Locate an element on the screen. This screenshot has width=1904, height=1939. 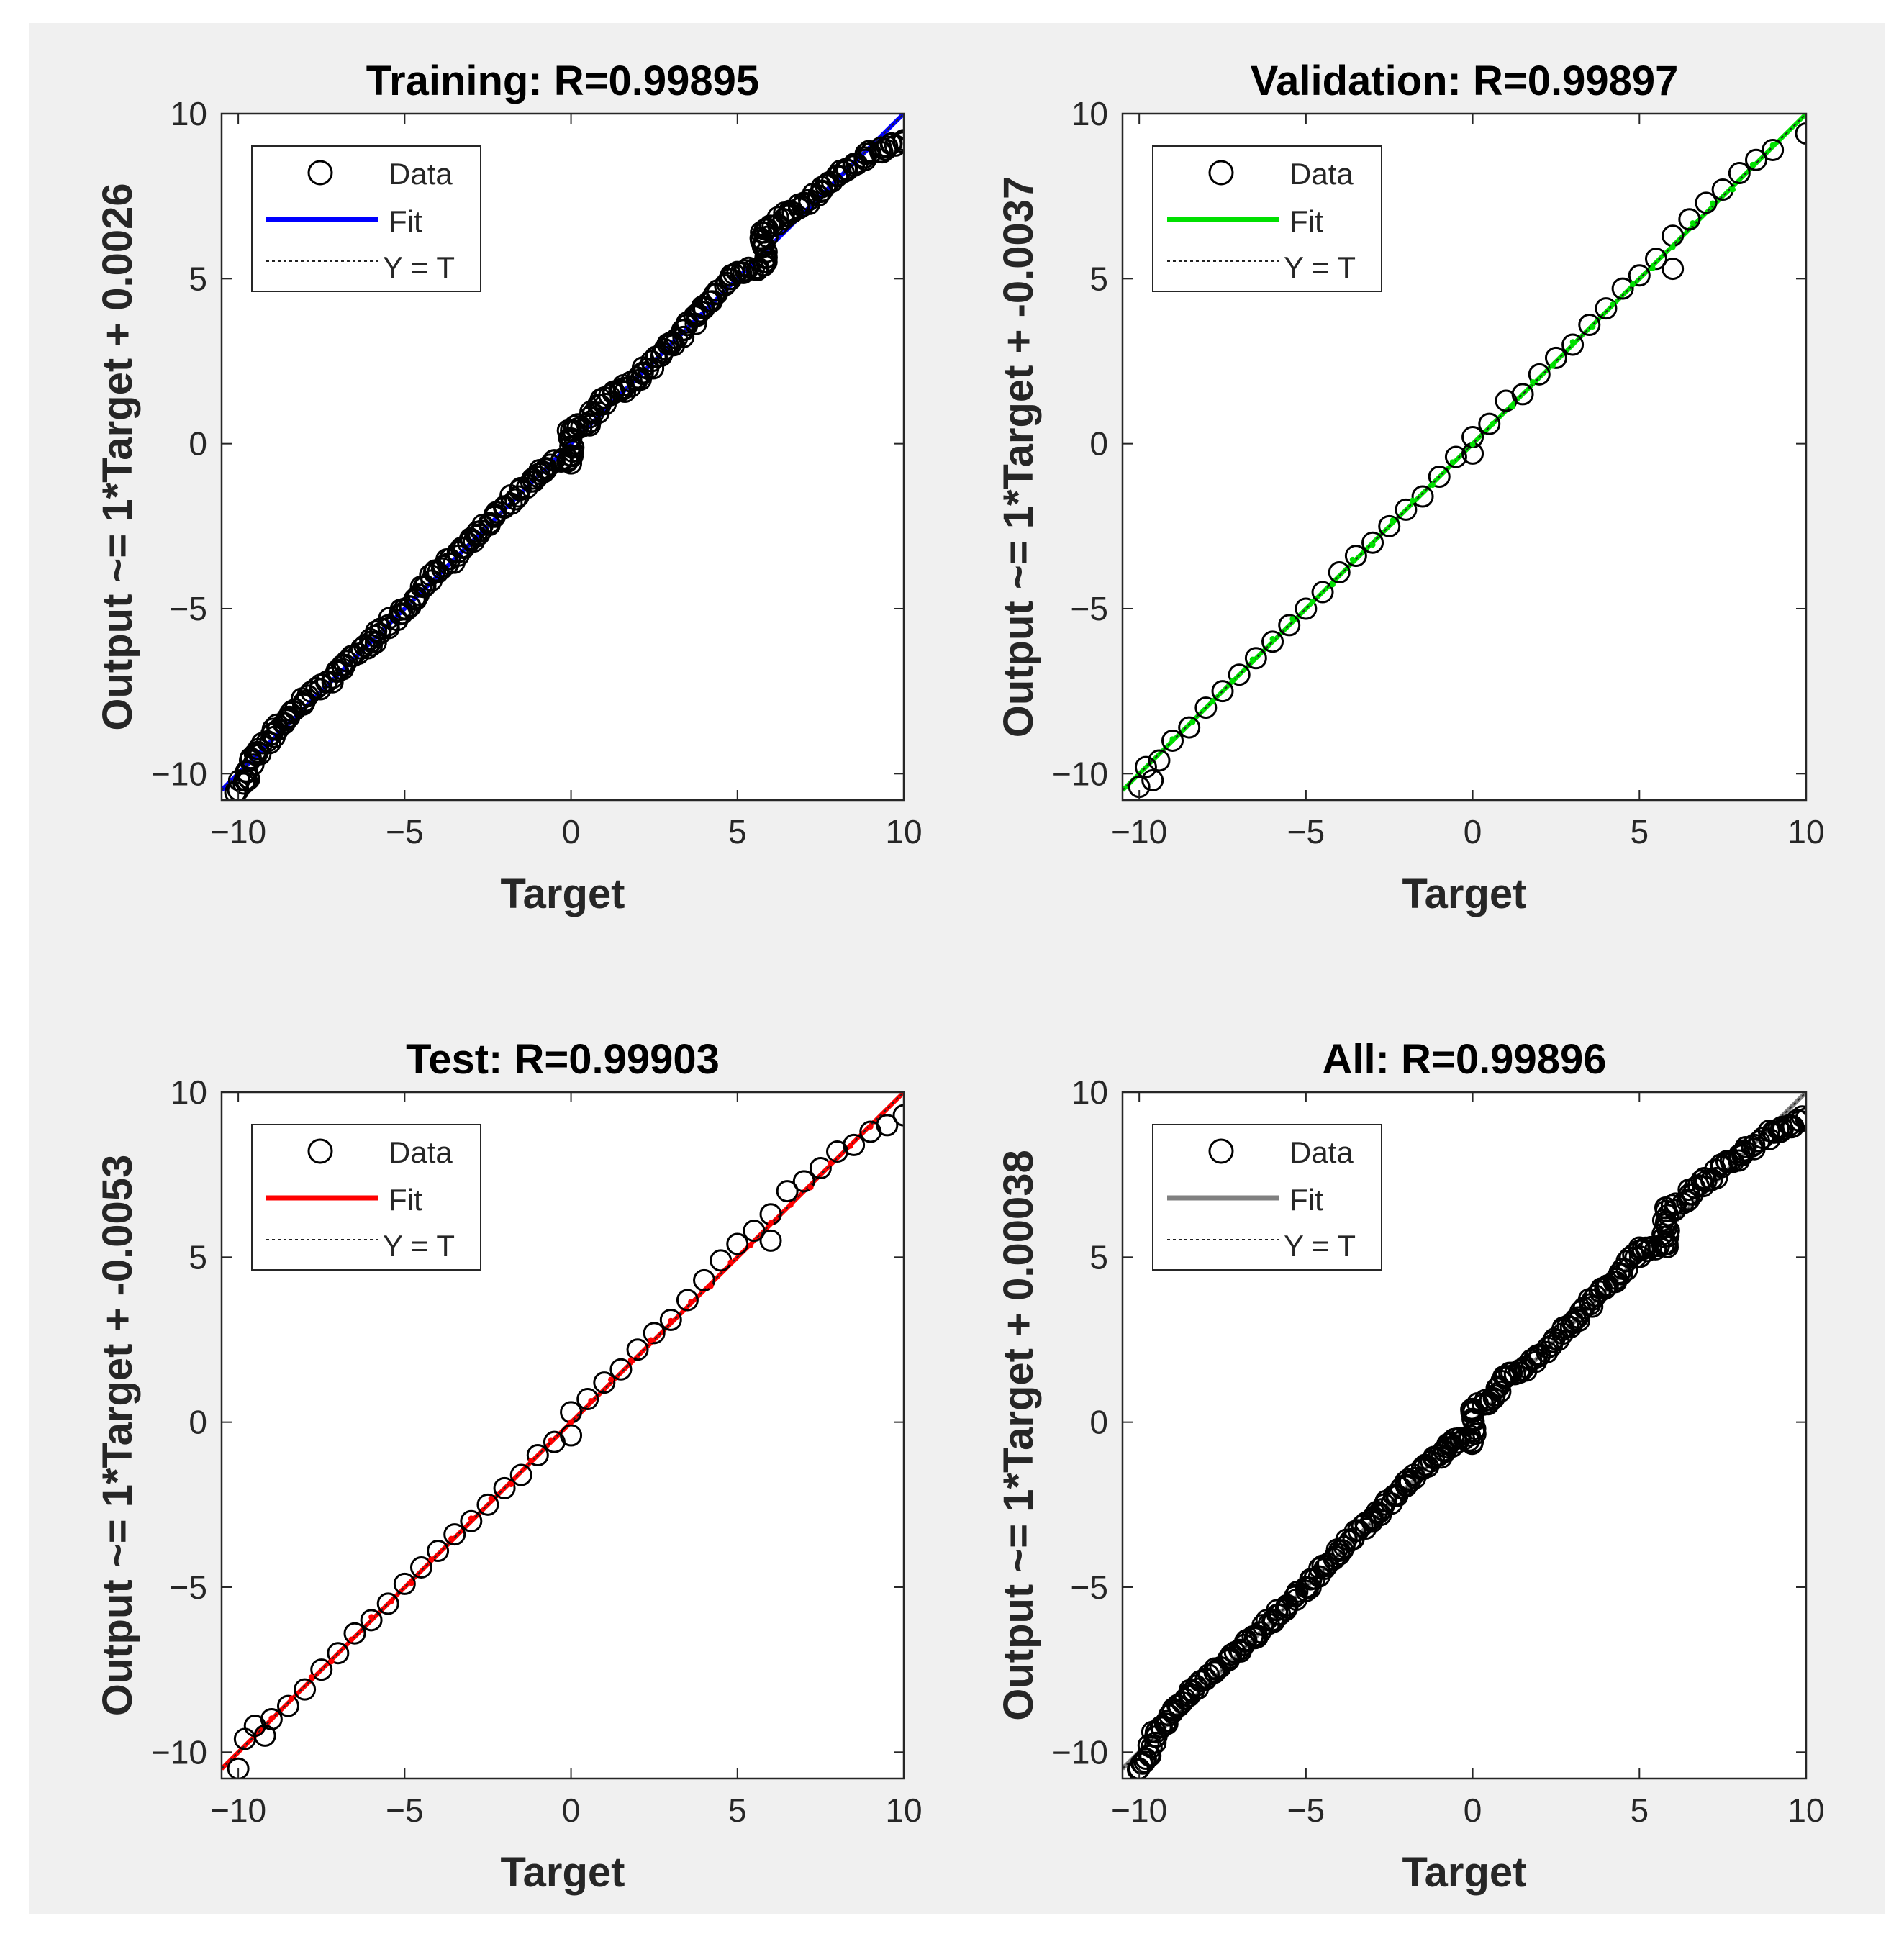
legend-entry: Y = T is located at coordinates (419, 1246).